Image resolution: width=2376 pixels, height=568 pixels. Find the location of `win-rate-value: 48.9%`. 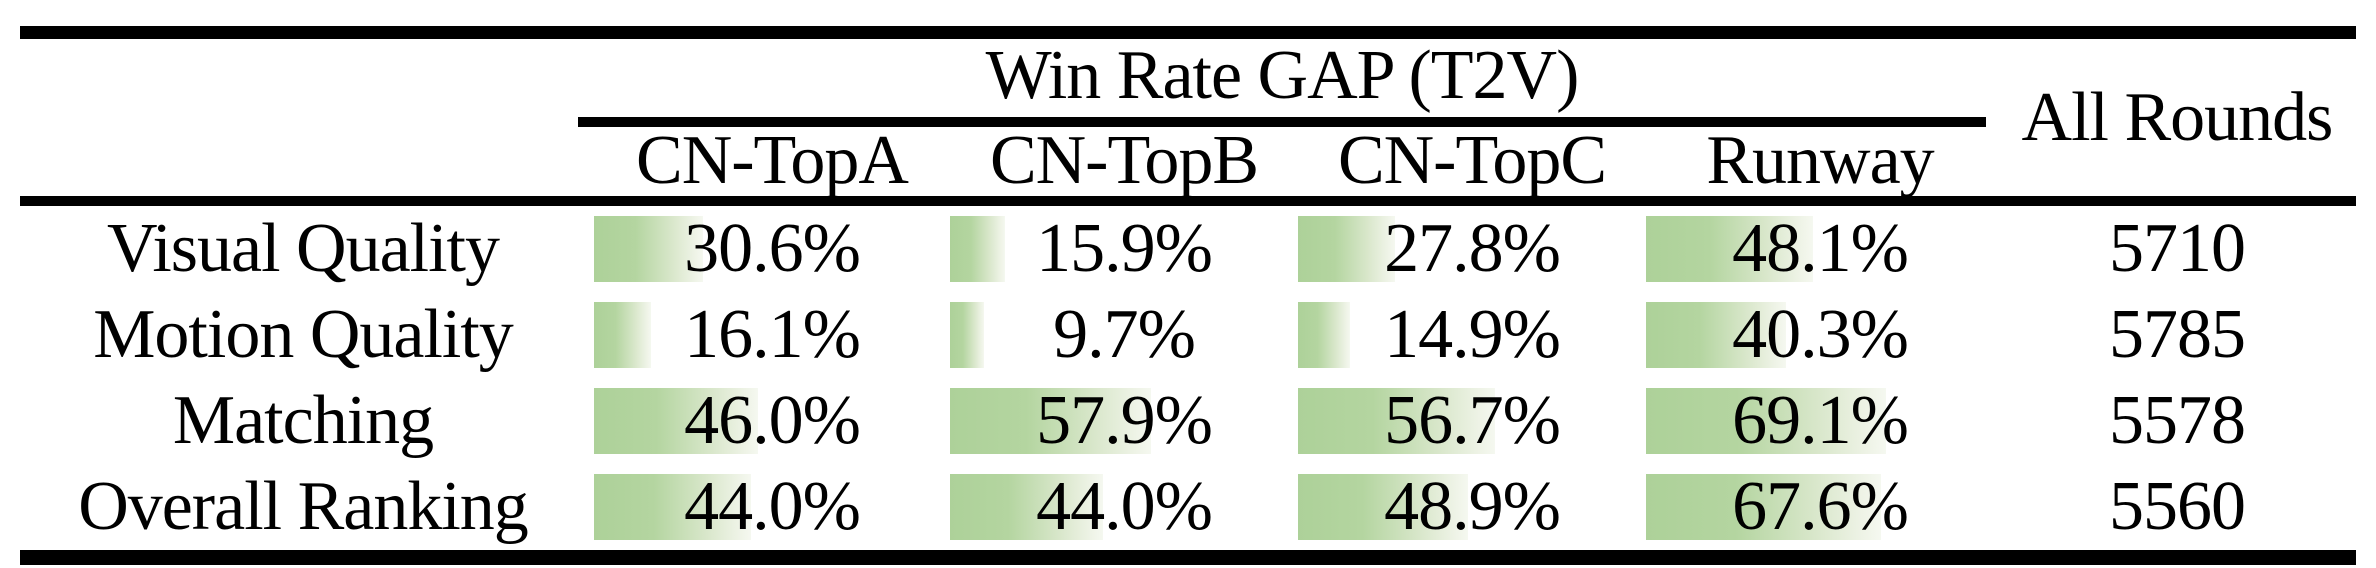

win-rate-value: 48.9% is located at coordinates (1472, 506).